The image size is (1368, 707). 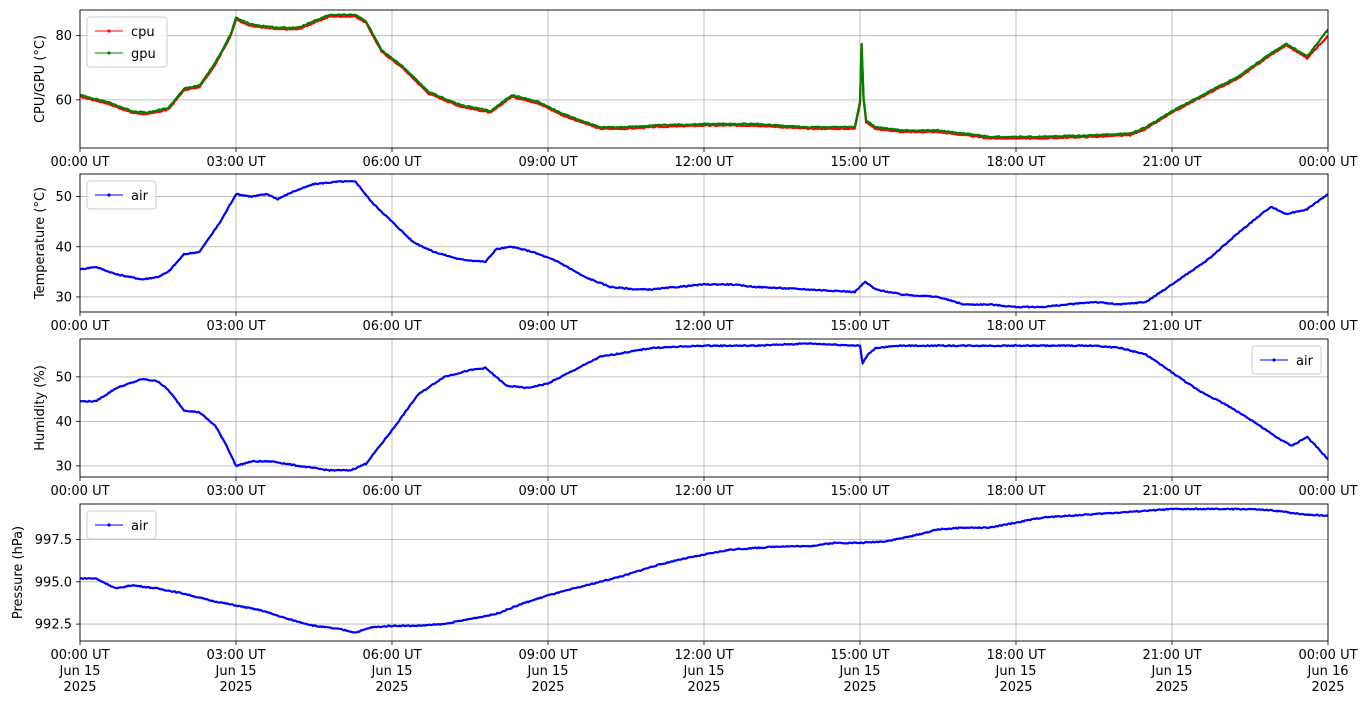 I want to click on y-tick-label: 60, so click(x=63, y=100).